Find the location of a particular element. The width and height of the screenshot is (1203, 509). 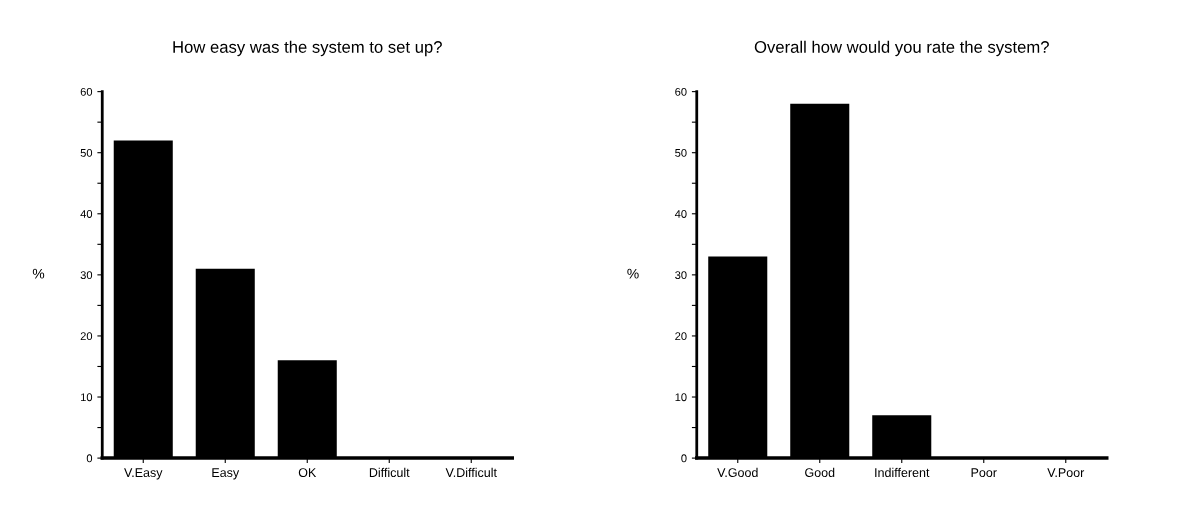

x-tick-label: Good is located at coordinates (820, 472).